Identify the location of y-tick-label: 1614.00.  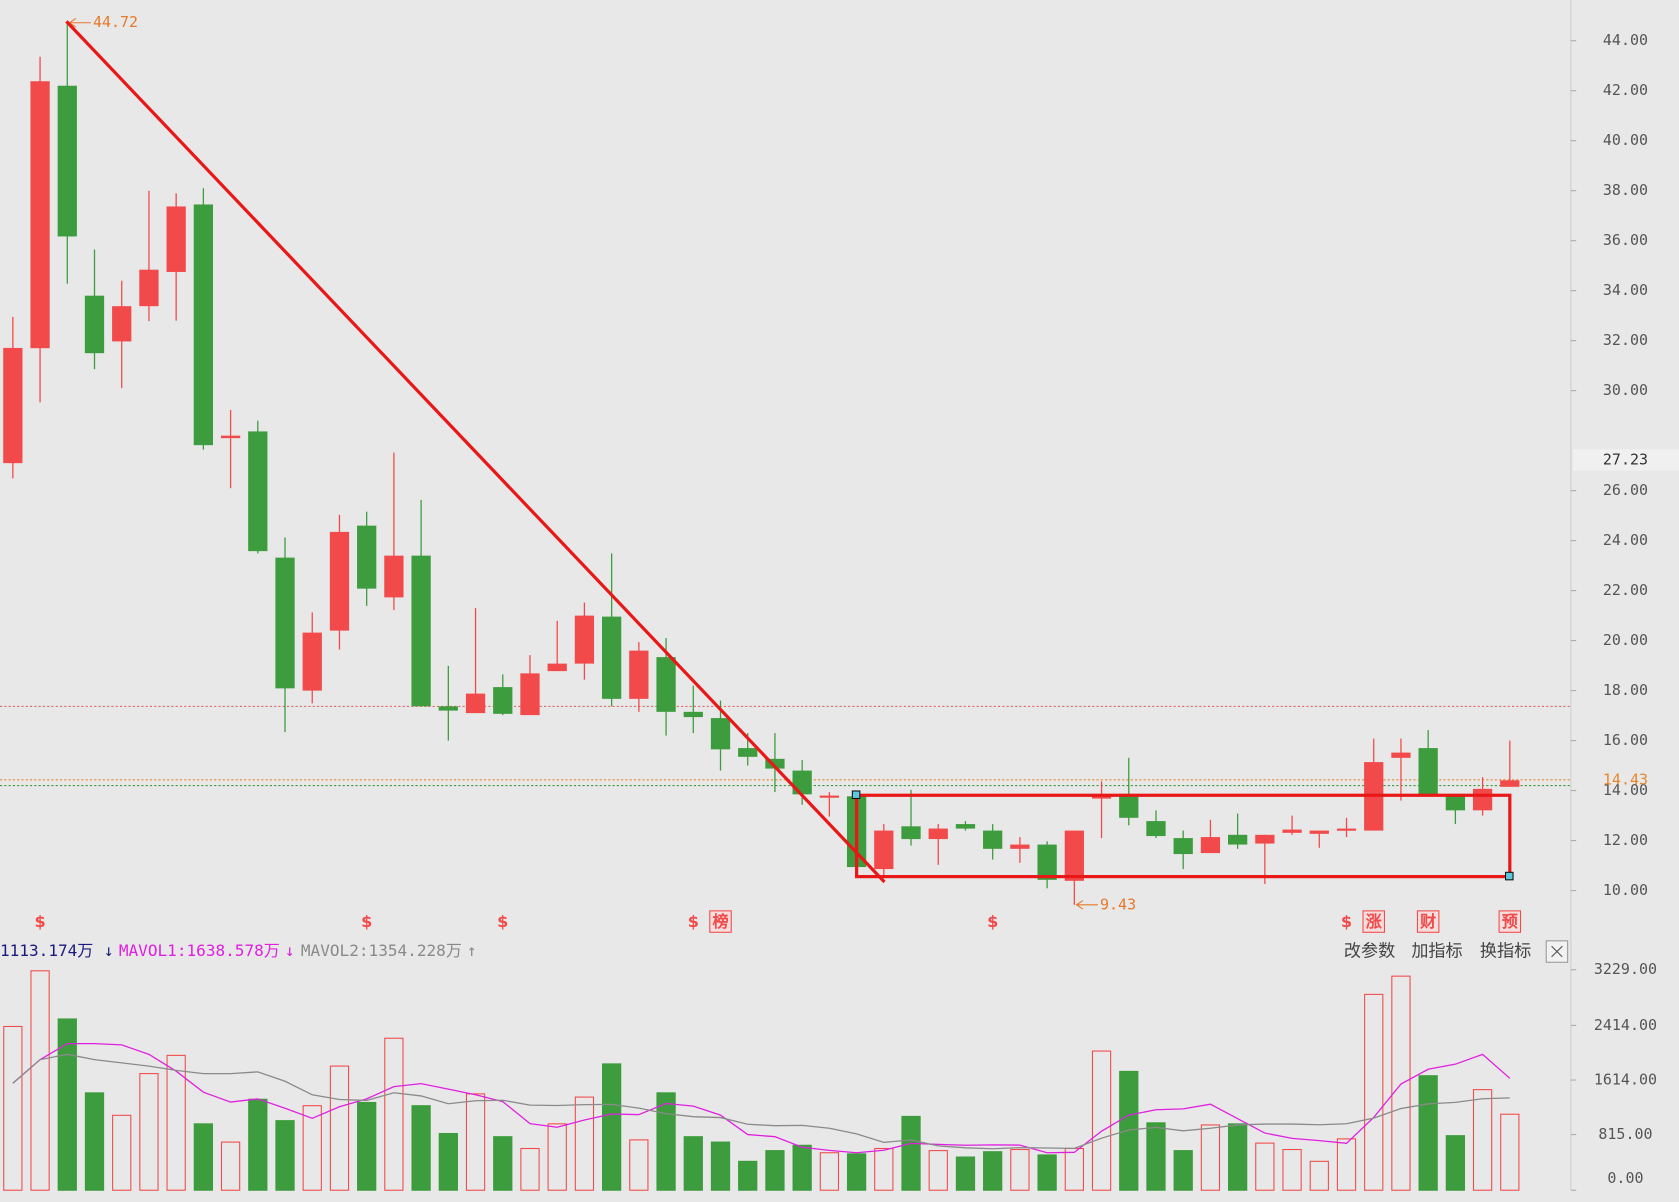
(1625, 1080).